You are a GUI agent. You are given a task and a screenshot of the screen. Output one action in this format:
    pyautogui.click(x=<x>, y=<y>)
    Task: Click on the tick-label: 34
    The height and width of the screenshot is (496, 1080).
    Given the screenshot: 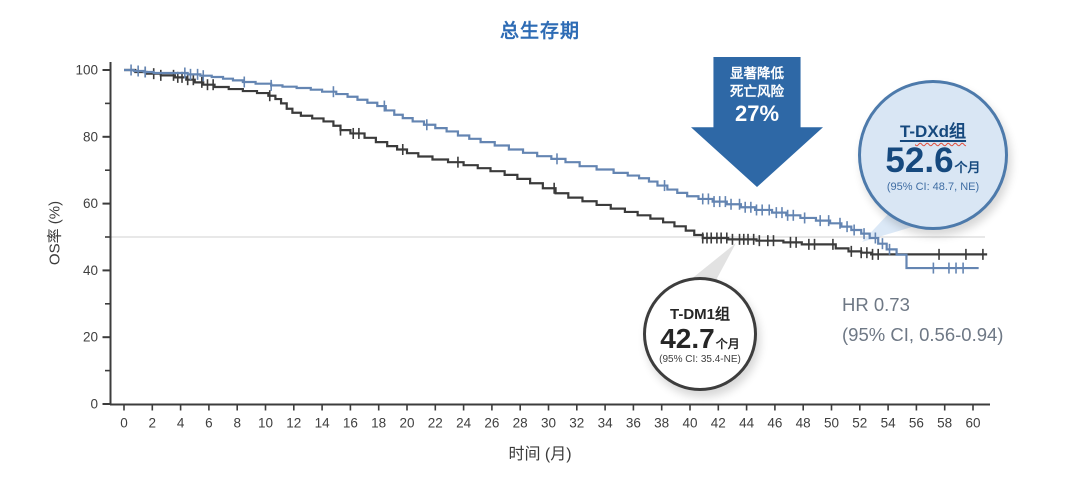 What is the action you would take?
    pyautogui.click(x=606, y=423)
    